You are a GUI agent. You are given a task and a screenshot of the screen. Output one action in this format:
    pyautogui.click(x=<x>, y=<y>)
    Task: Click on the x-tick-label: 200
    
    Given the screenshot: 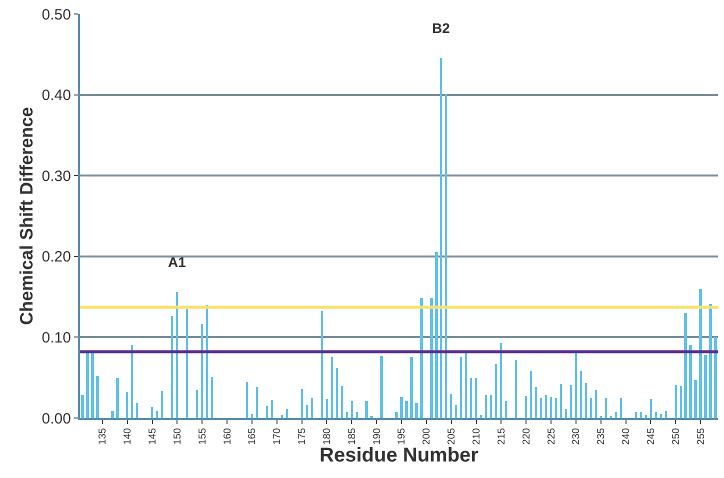 What is the action you would take?
    pyautogui.click(x=427, y=436)
    